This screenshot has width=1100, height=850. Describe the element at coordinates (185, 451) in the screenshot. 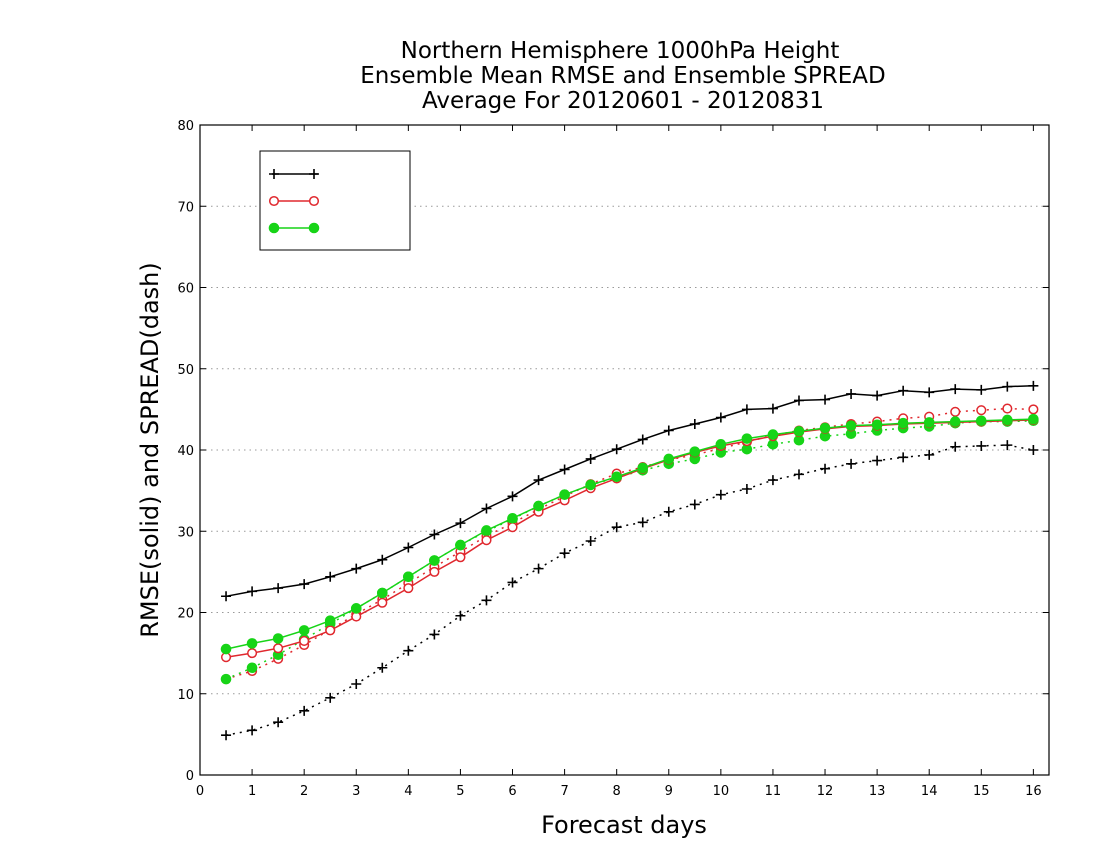

I see `y-tick-label: 40` at that location.